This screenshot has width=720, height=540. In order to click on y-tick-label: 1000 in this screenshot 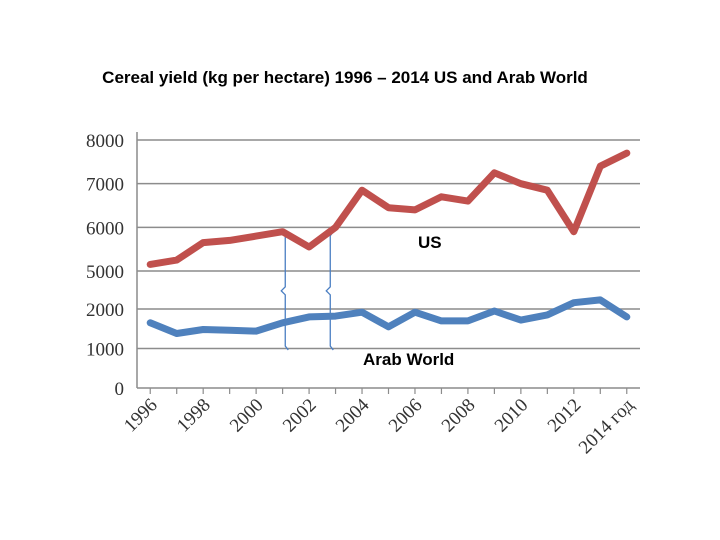, I will do `click(105, 350)`.